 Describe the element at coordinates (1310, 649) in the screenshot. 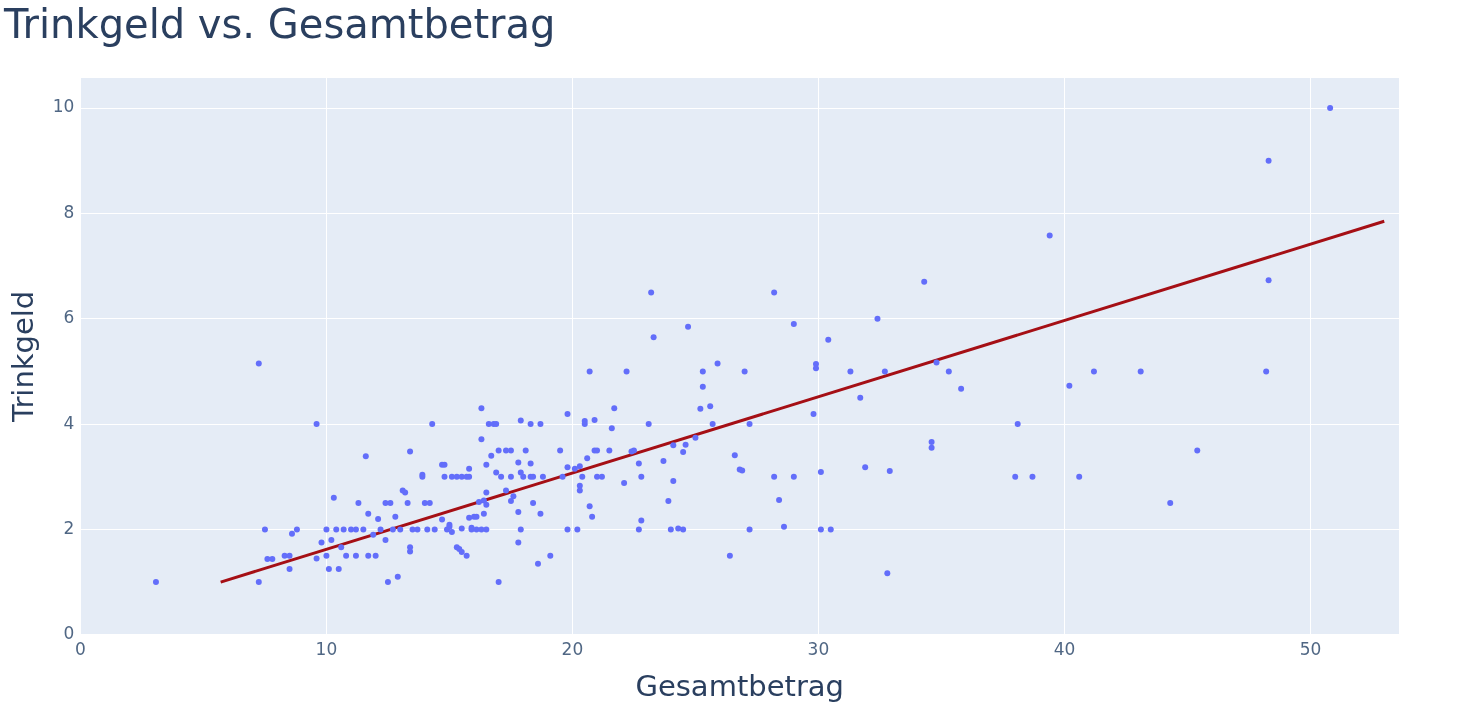

I see `x-tick-label: 50` at that location.